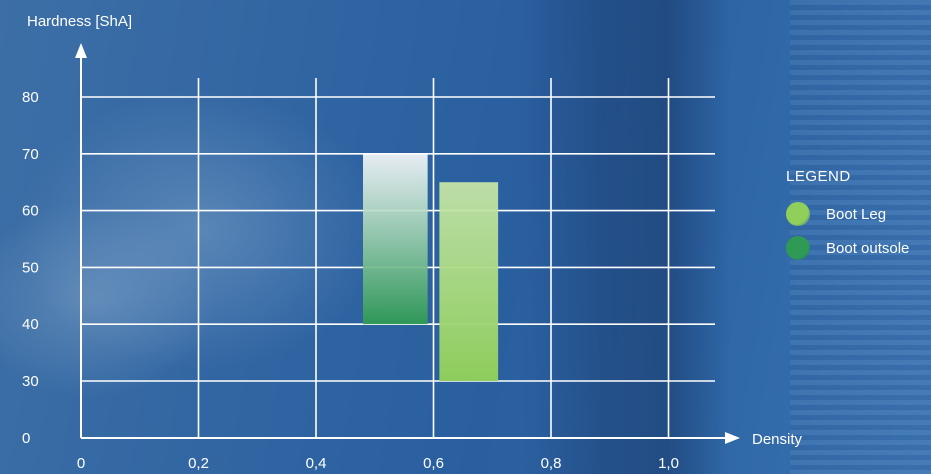 This screenshot has height=474, width=931. Describe the element at coordinates (551, 463) in the screenshot. I see `x-tick-label-4: 0,8` at that location.